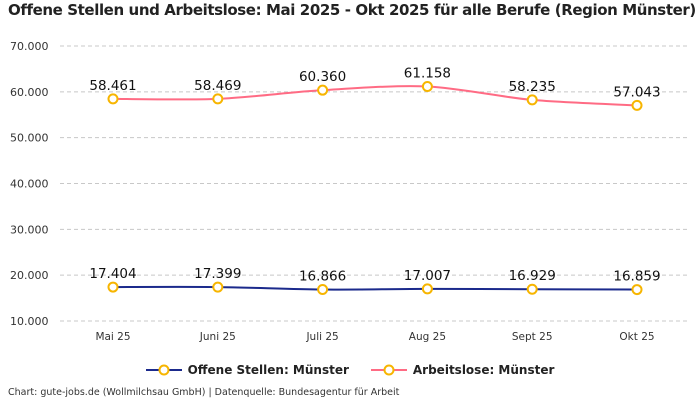  What do you see at coordinates (112, 274) in the screenshot?
I see `data-label: 17.404` at bounding box center [112, 274].